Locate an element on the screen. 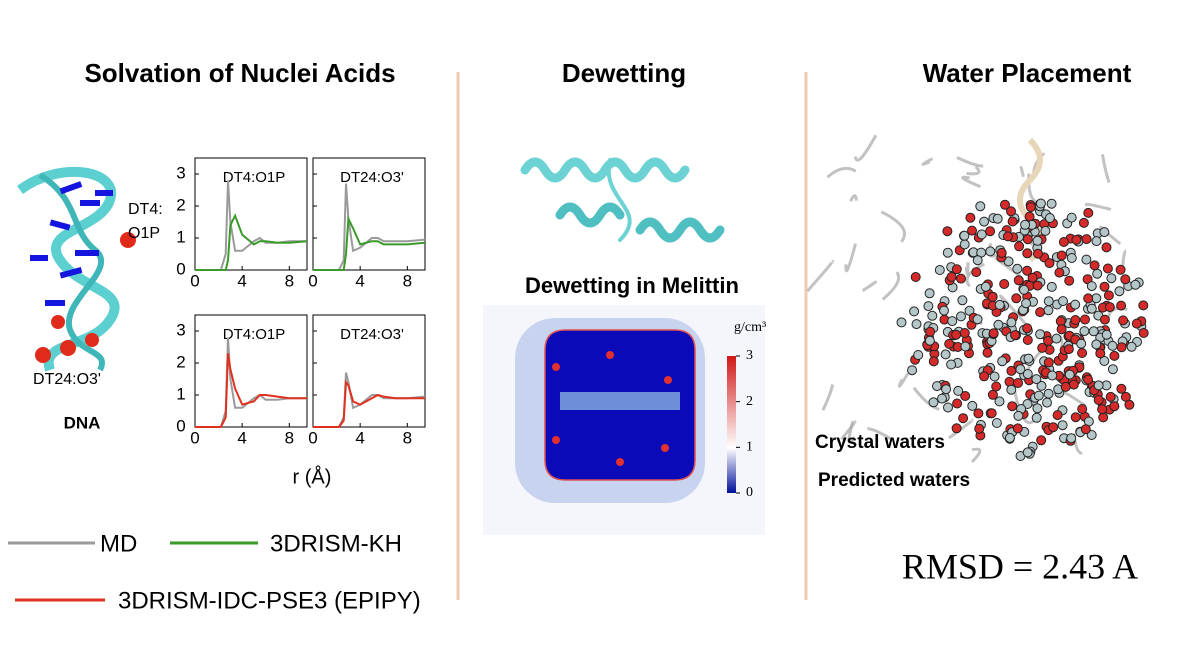 Image resolution: width=1200 pixels, height=646 pixels. colorbar-unit: g/cm³ is located at coordinates (750, 327).